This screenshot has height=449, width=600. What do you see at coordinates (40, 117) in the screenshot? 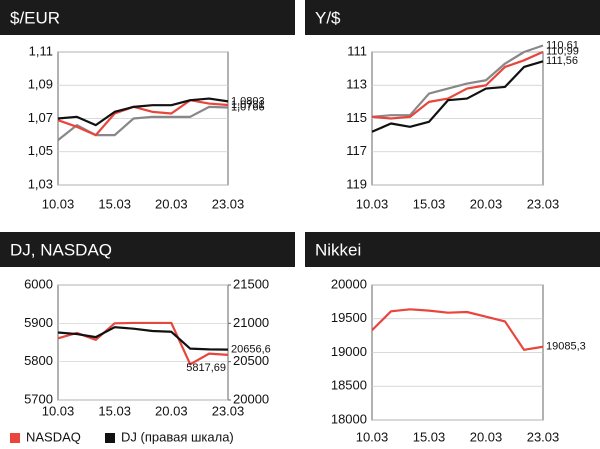
I see `y-tick-label: 1,07` at bounding box center [40, 117].